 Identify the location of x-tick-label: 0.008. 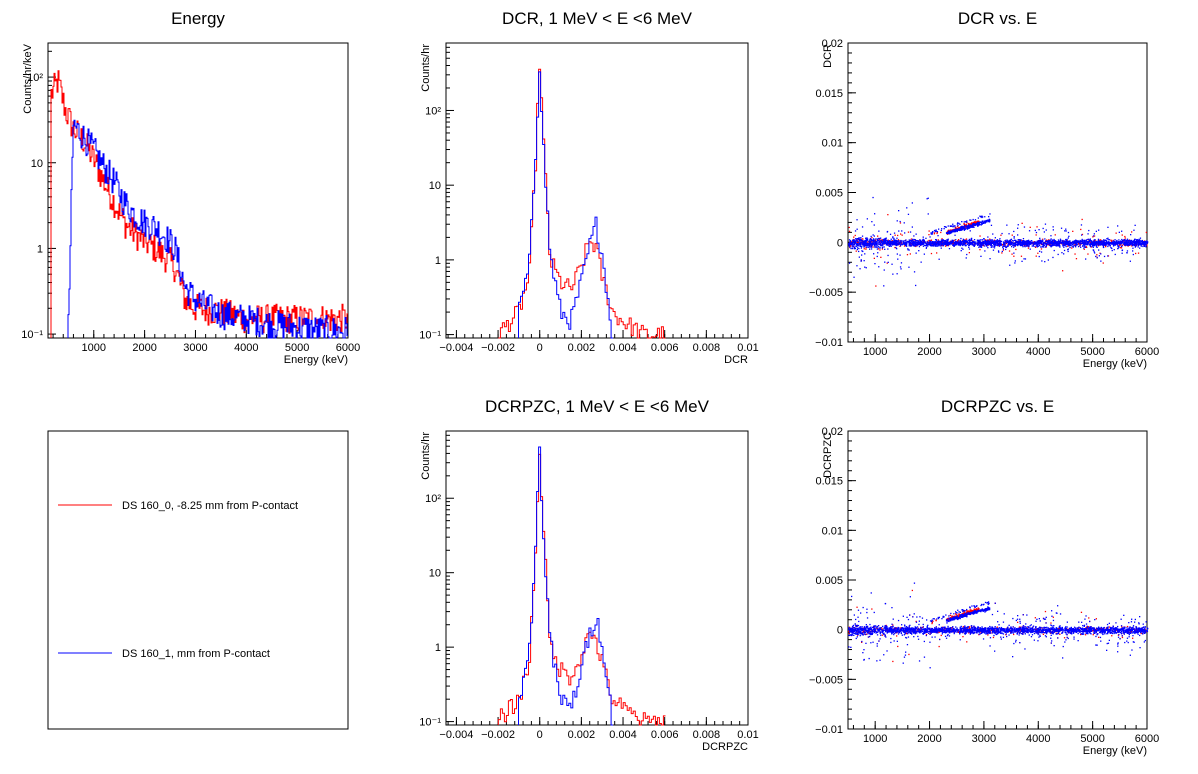
(707, 735).